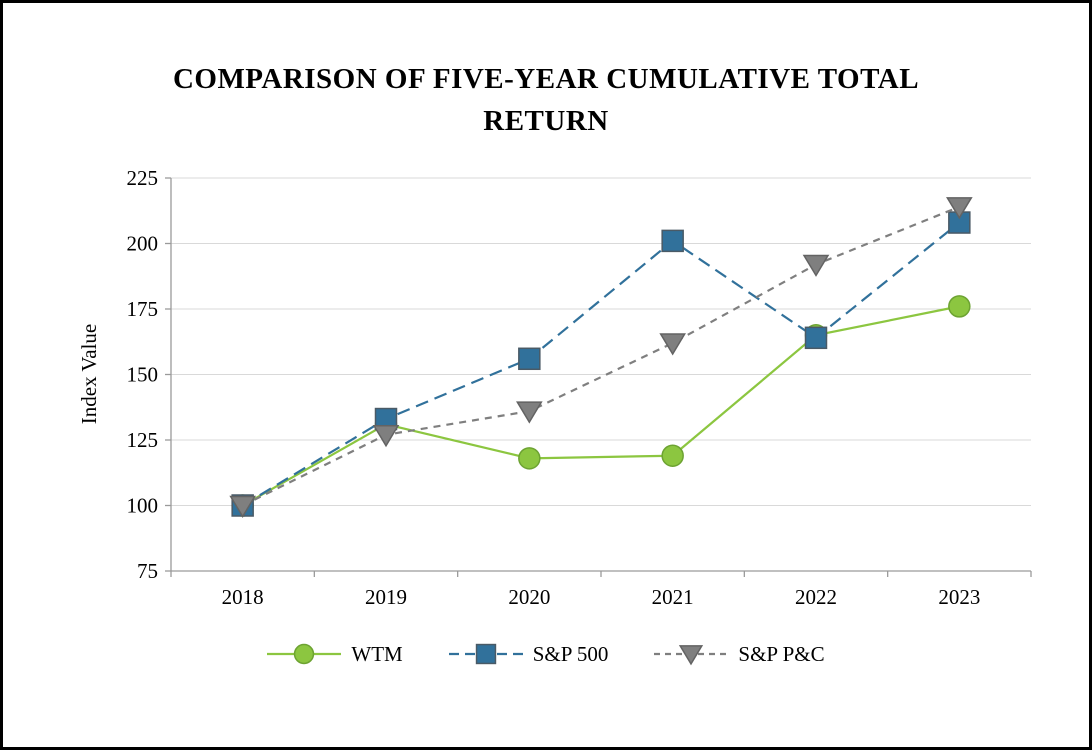 This screenshot has width=1092, height=750. Describe the element at coordinates (143, 178) in the screenshot. I see `svg-text: 225` at that location.